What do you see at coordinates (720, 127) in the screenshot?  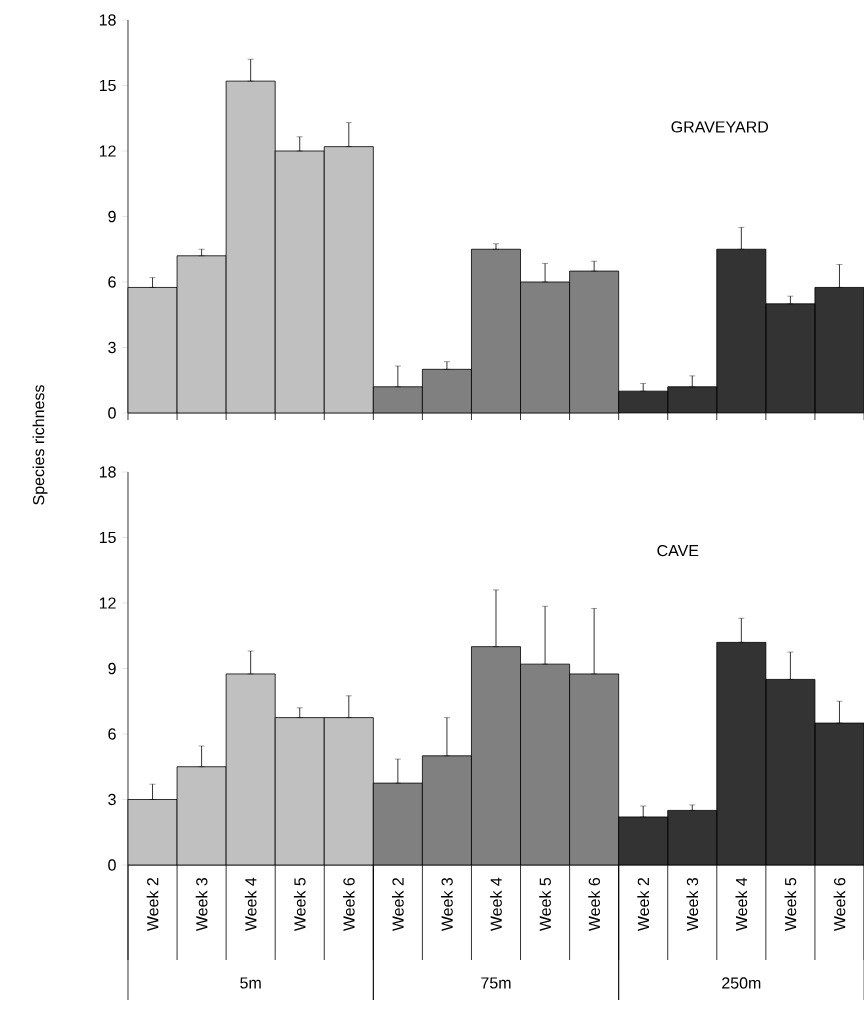 I see `text: GRAVEYARD` at bounding box center [720, 127].